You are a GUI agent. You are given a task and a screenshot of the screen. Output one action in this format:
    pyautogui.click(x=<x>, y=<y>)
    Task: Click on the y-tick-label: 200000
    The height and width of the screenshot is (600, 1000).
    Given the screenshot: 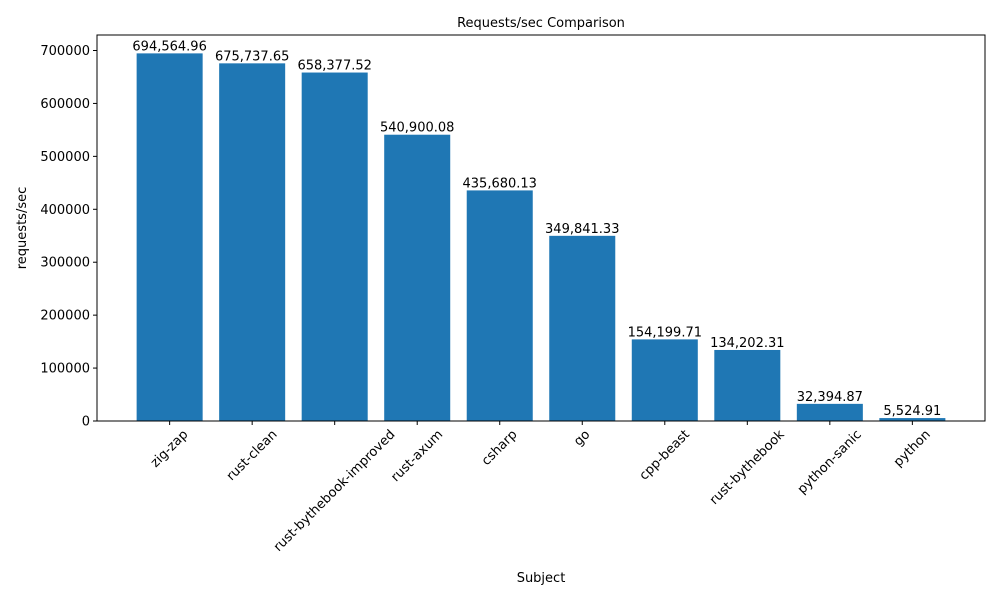 What is the action you would take?
    pyautogui.click(x=65, y=316)
    